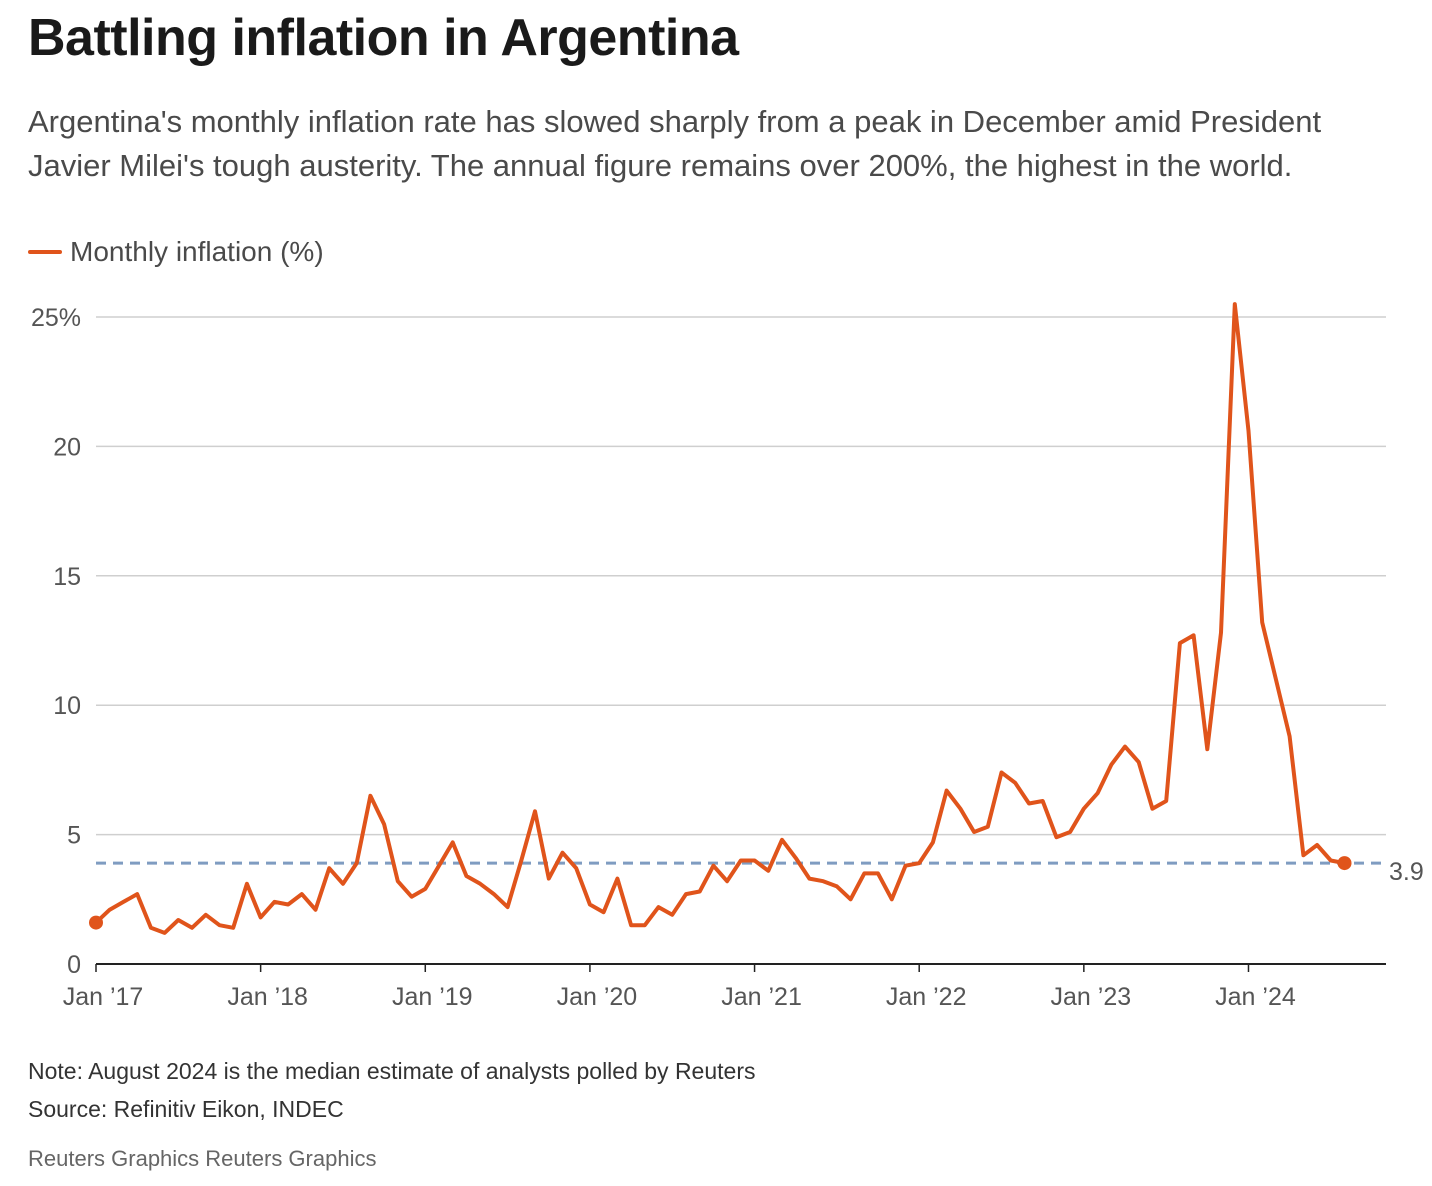  What do you see at coordinates (597, 997) in the screenshot?
I see `x-tick-label: Jan ’20` at bounding box center [597, 997].